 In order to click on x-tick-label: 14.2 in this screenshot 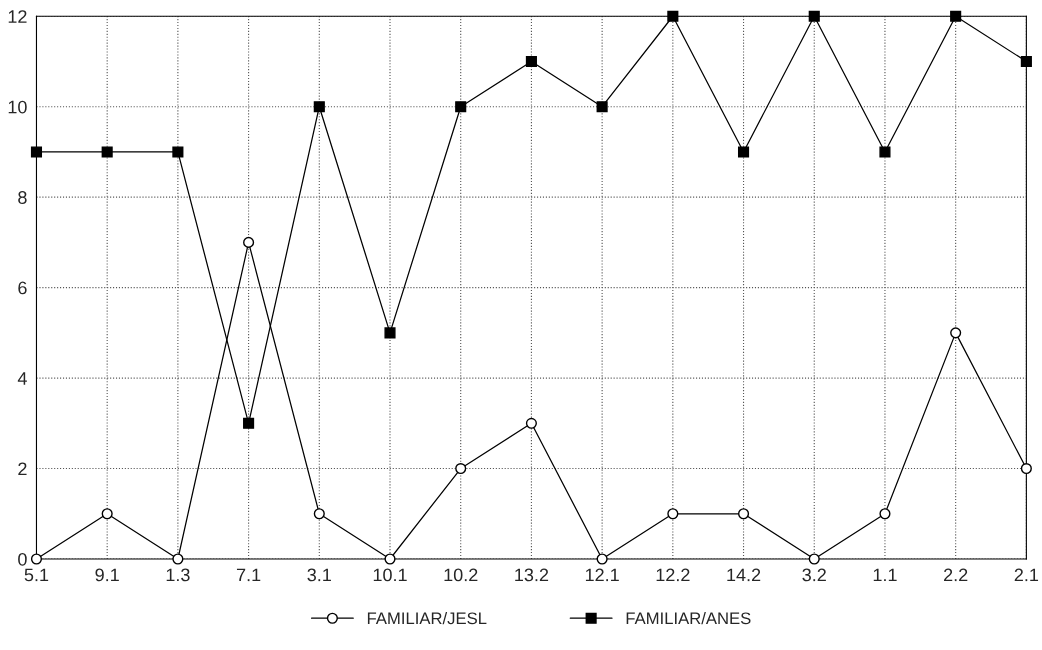, I will do `click(744, 575)`.